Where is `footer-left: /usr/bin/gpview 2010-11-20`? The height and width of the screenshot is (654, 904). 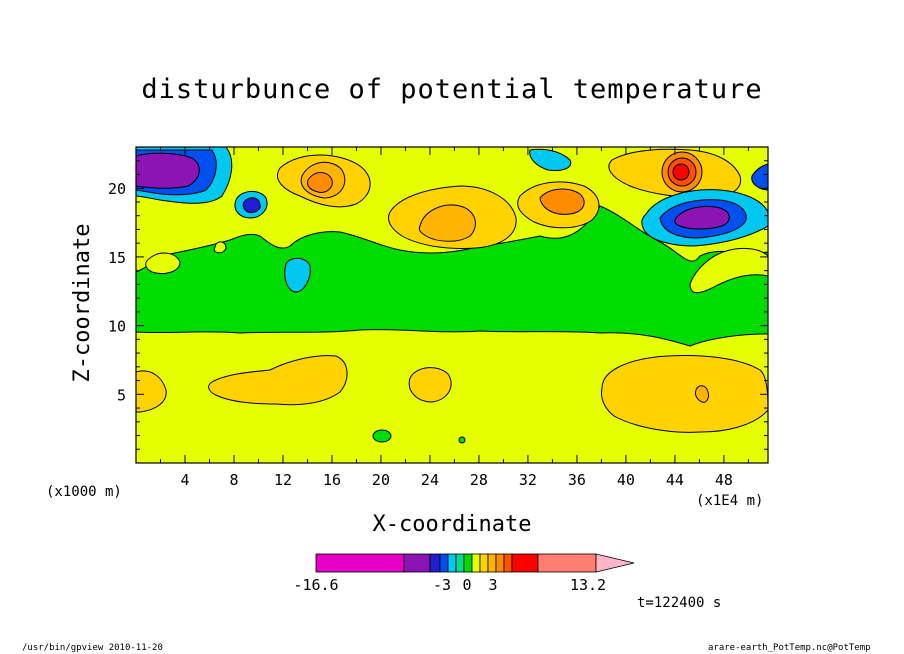
footer-left: /usr/bin/gpview 2010-11-20 is located at coordinates (92, 648).